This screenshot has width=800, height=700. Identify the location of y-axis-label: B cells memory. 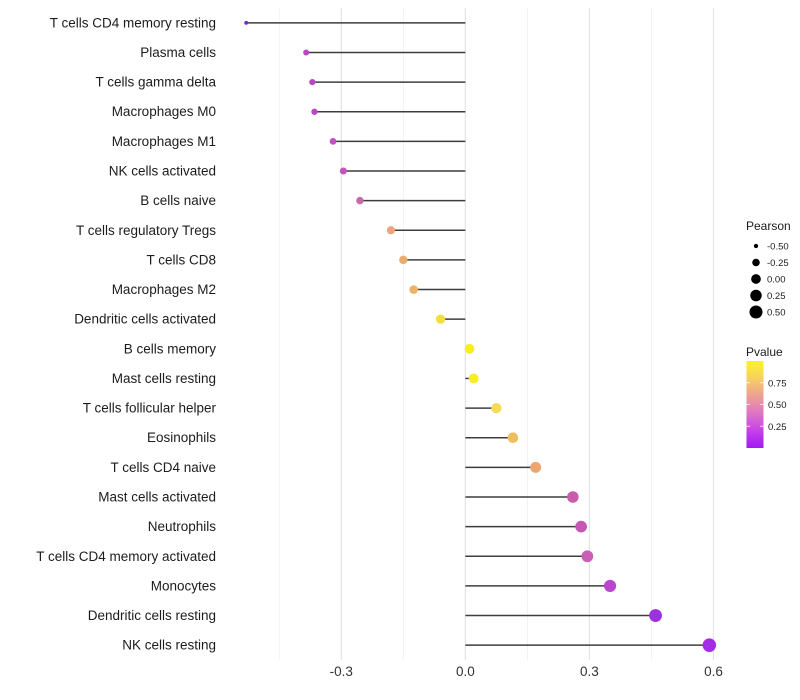
(170, 348).